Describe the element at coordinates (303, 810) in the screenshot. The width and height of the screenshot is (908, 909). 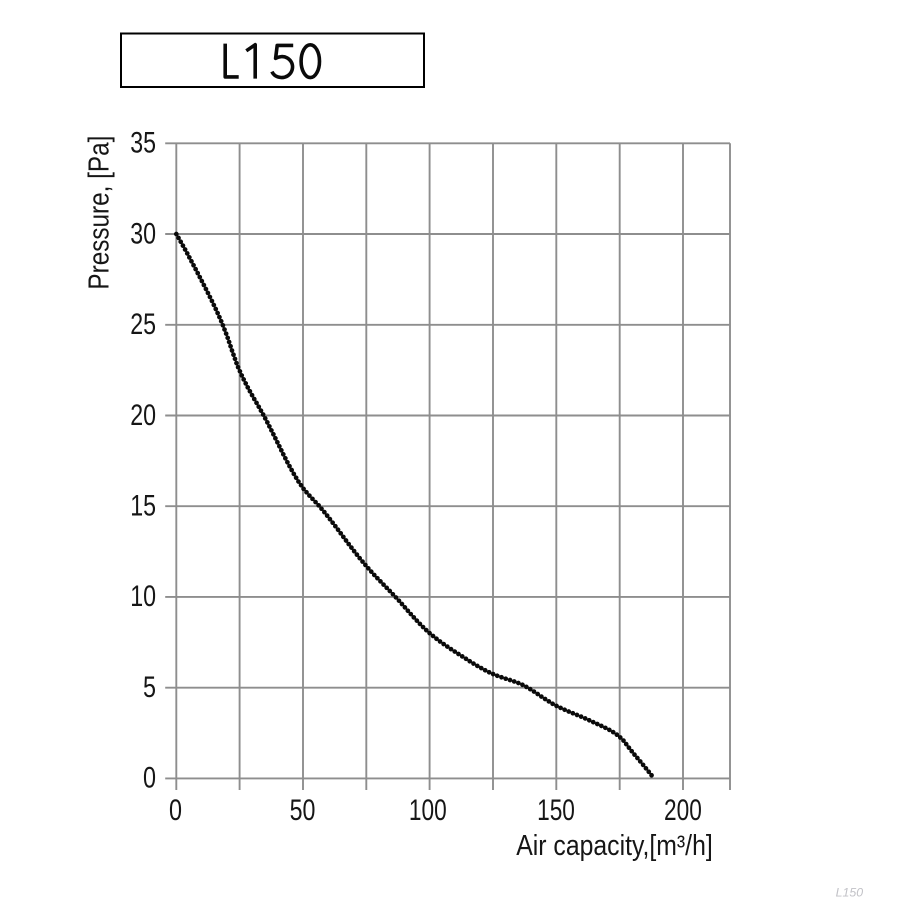
I see `svg-text: 50` at that location.